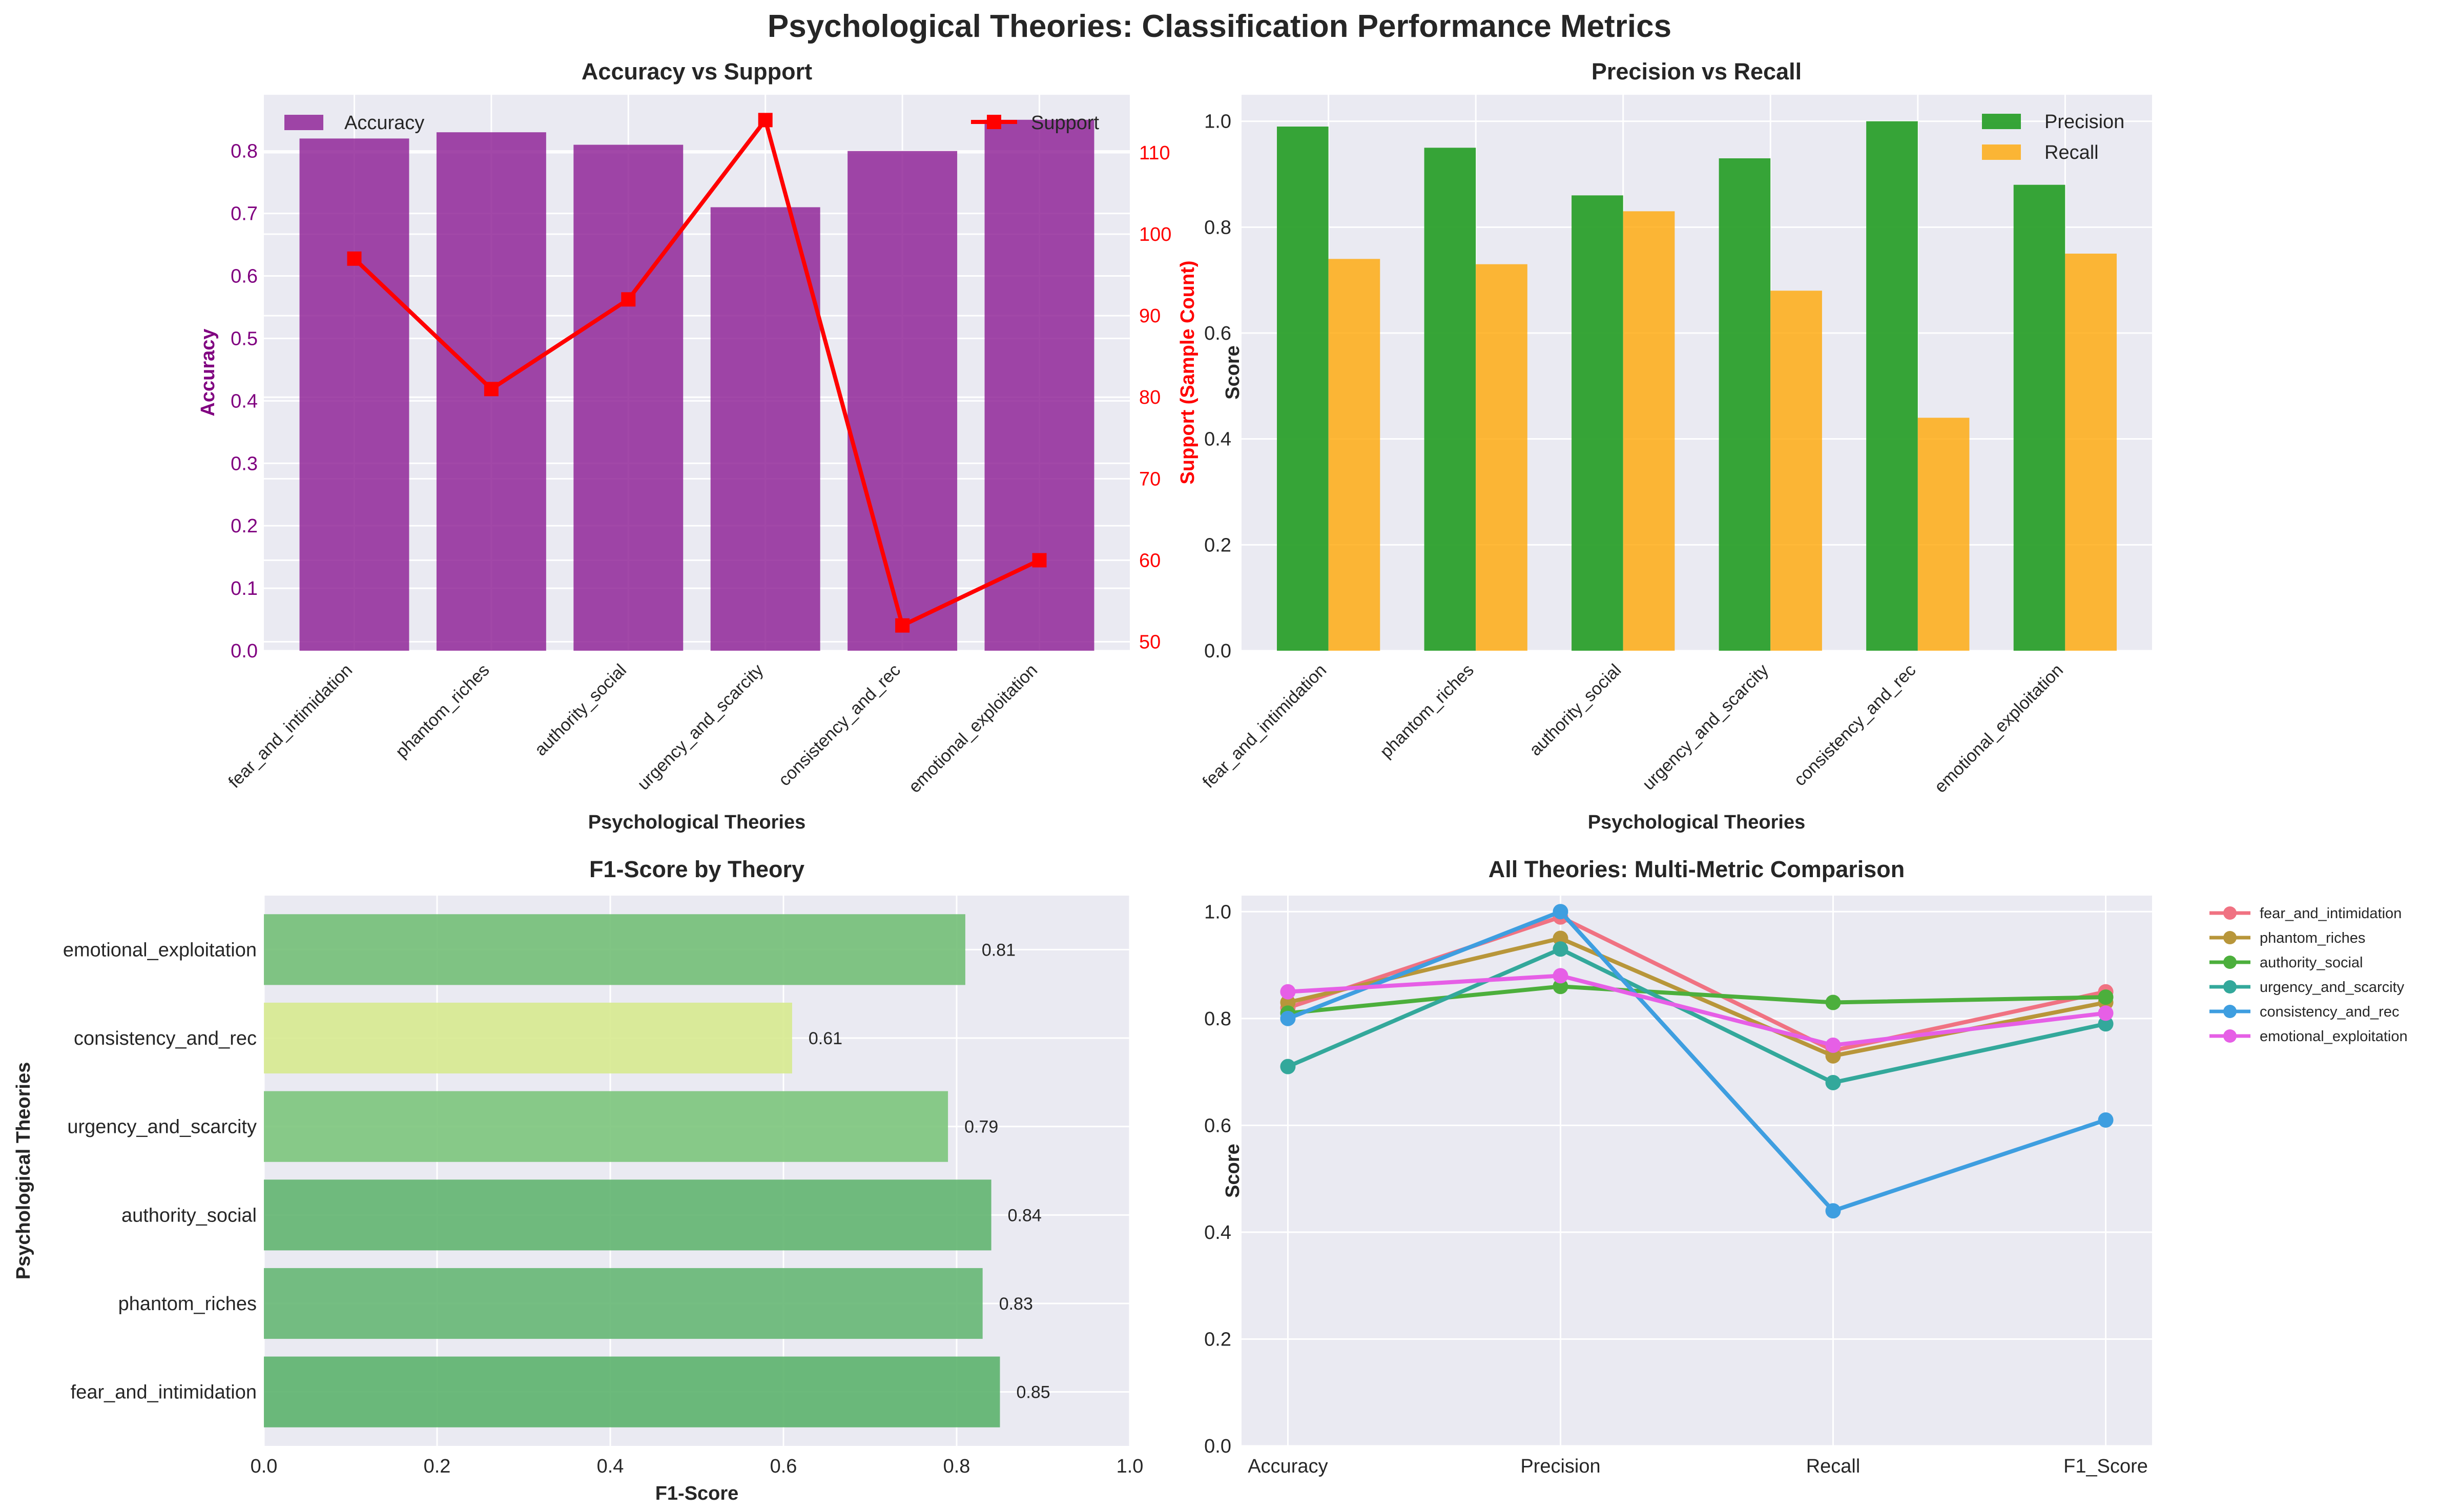 This screenshot has width=2439, height=1512. I want to click on support-tick-label: 50, so click(1150, 642).